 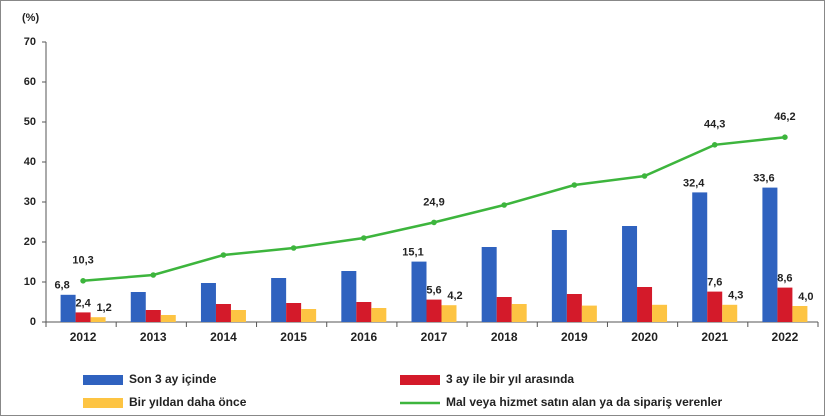 What do you see at coordinates (784, 117) in the screenshot?
I see `data-label: 46,2` at bounding box center [784, 117].